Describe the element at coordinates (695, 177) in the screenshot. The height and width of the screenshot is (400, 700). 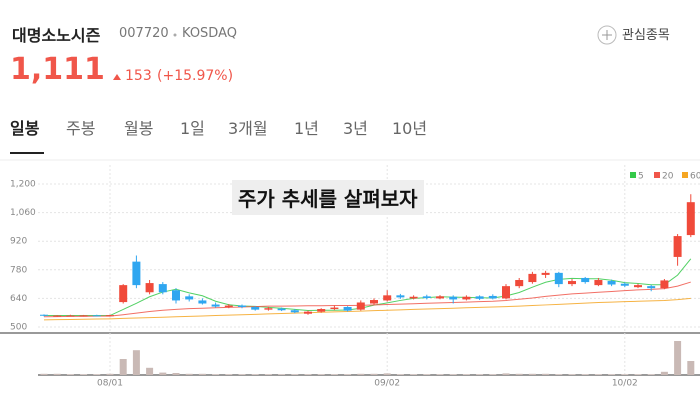
I see `legend-label: 60` at that location.